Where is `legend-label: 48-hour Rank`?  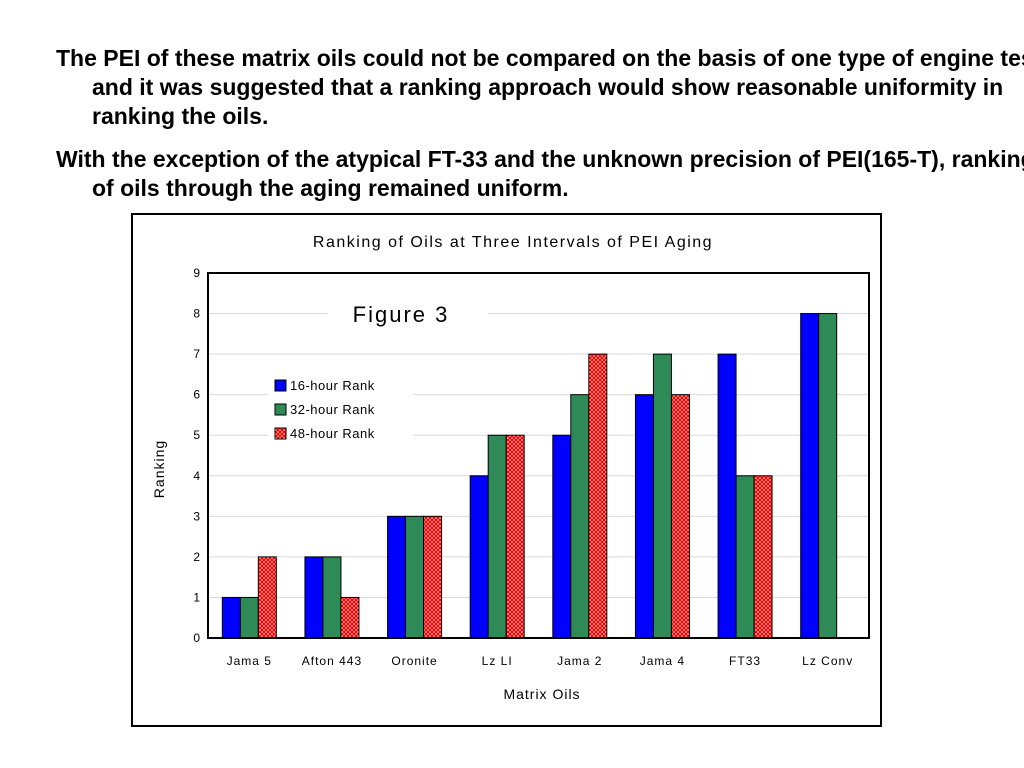
legend-label: 48-hour Rank is located at coordinates (332, 433).